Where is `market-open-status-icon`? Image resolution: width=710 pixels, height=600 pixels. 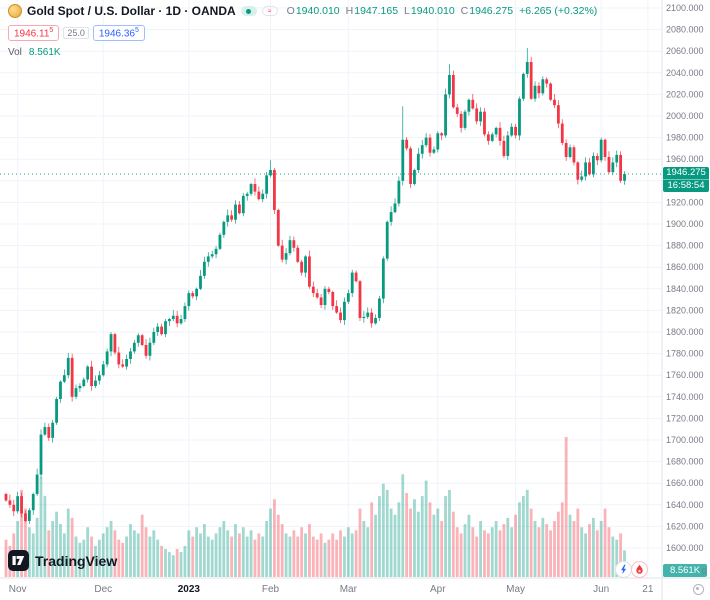 market-open-status-icon is located at coordinates (248, 11).